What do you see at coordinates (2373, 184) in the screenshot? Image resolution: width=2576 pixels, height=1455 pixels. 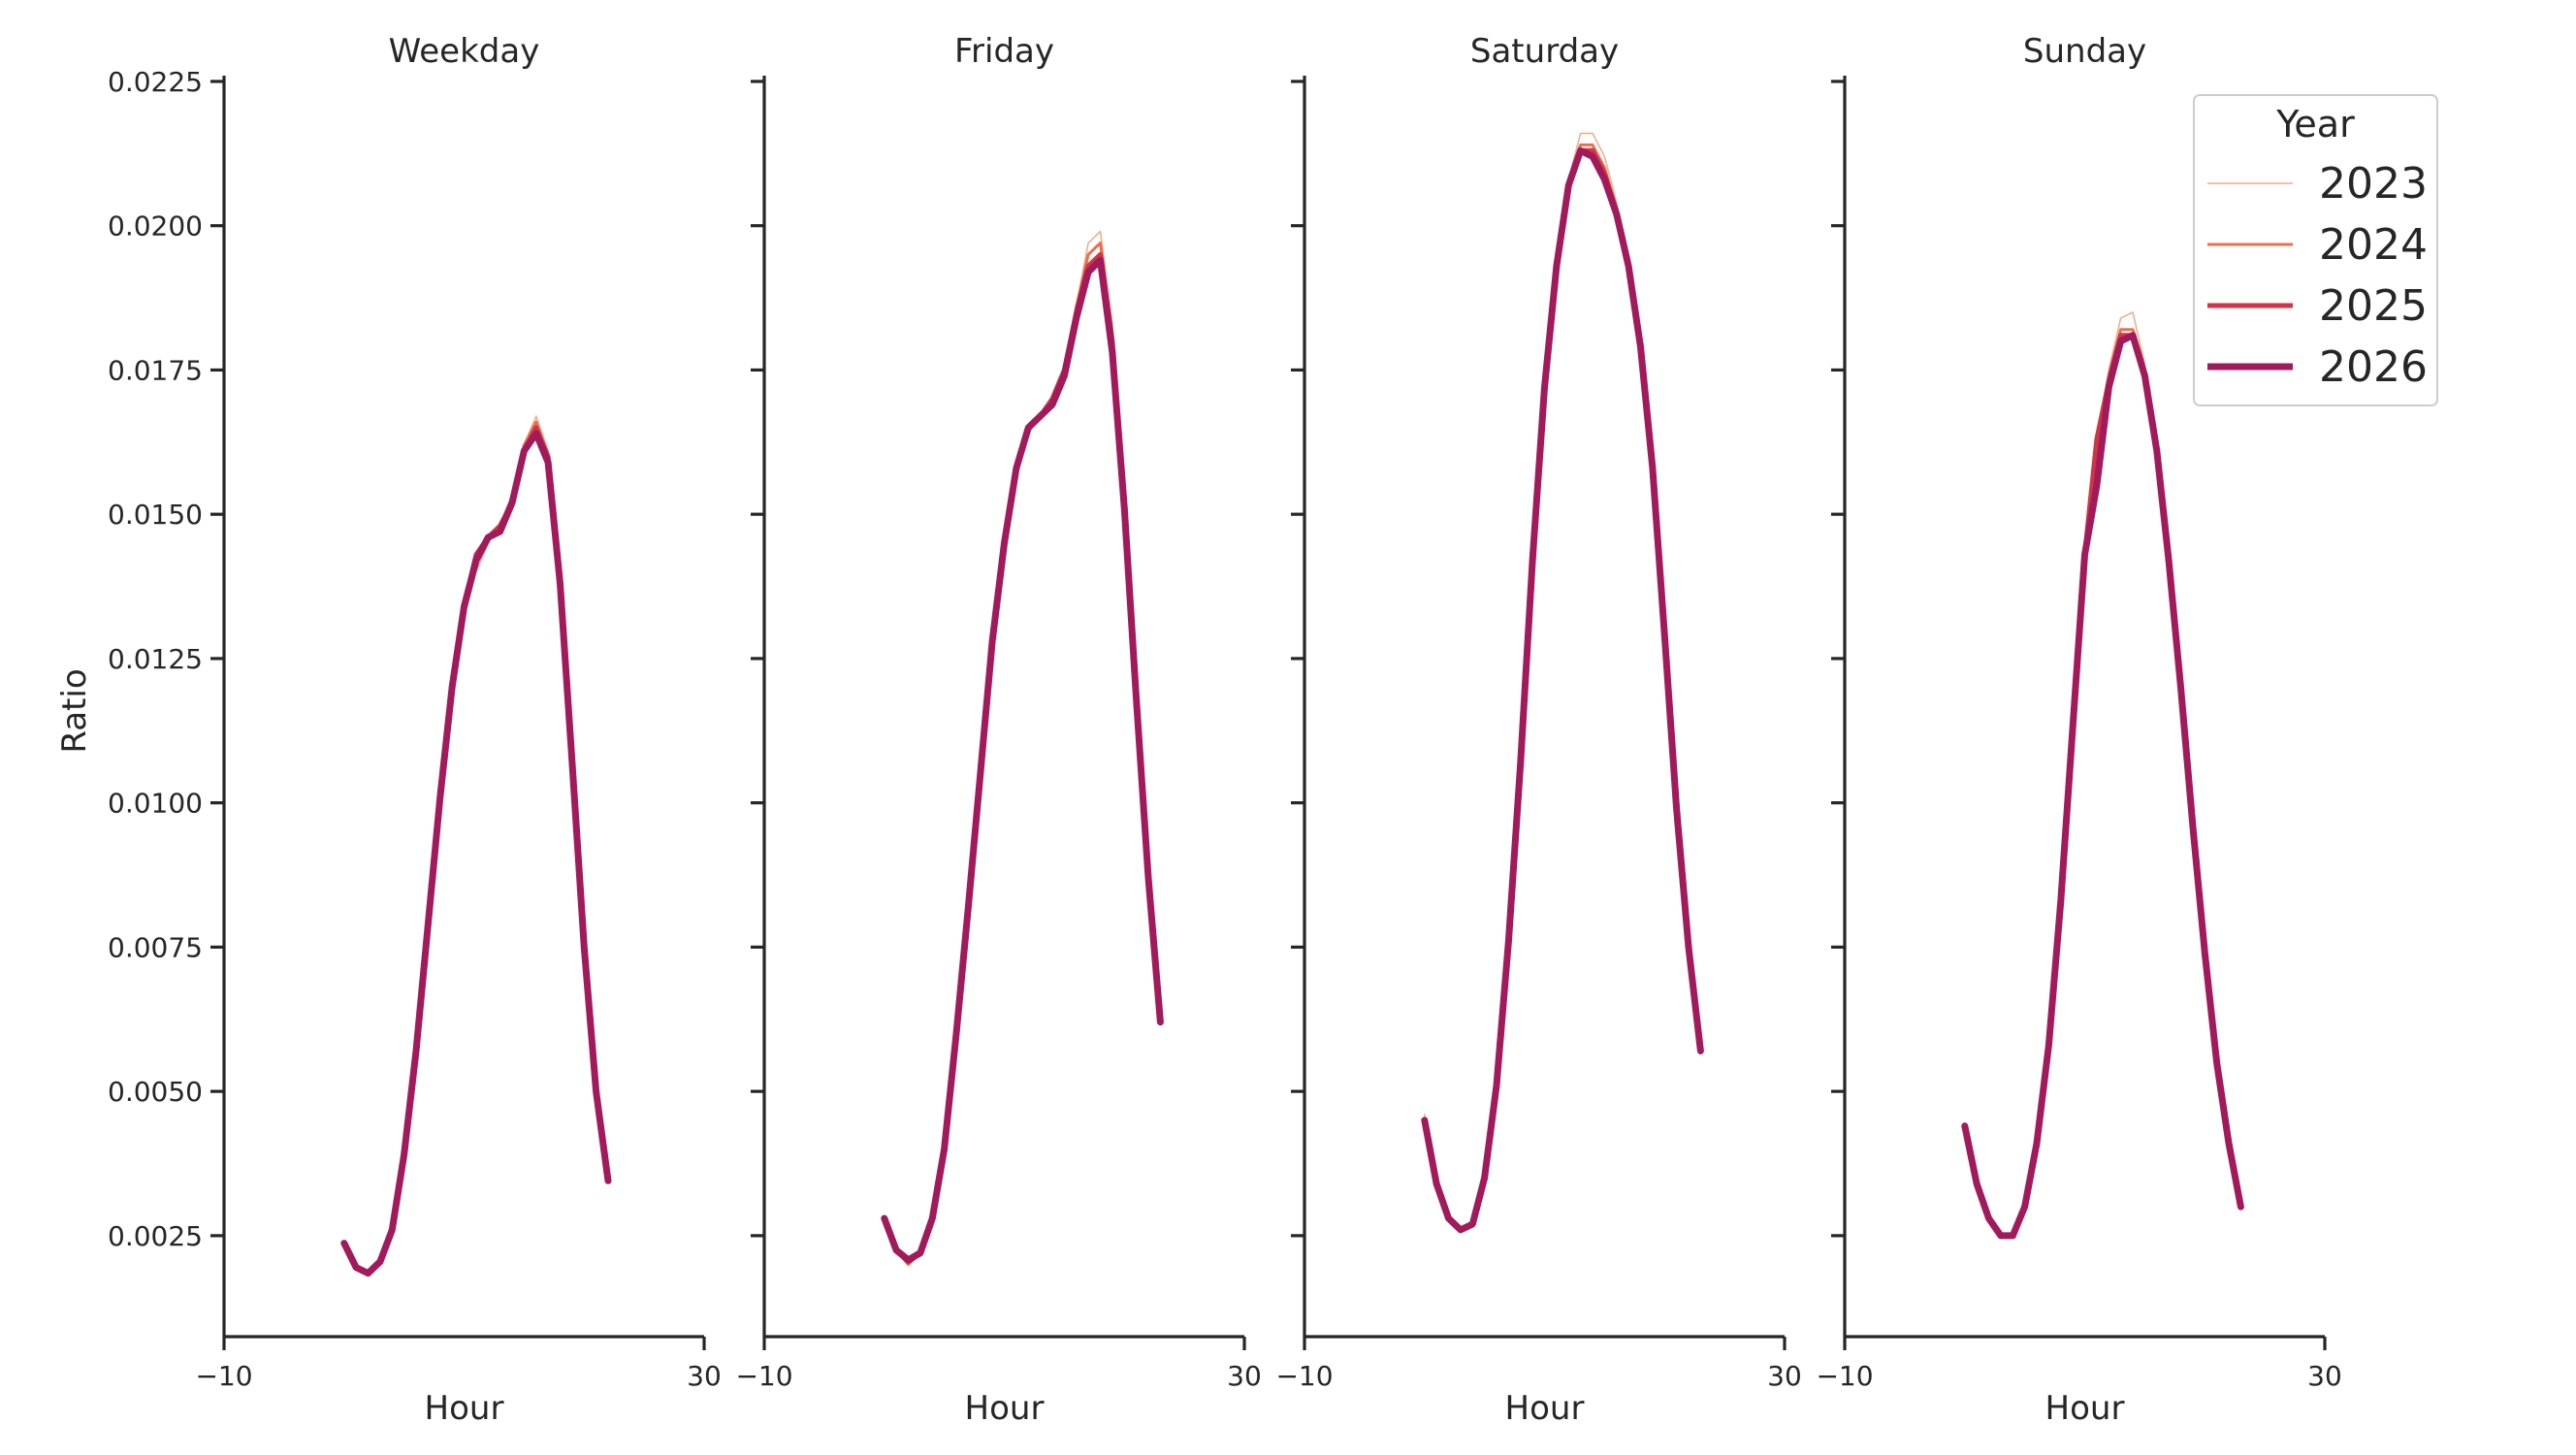 I see `legend-label-2023: 2023` at bounding box center [2373, 184].